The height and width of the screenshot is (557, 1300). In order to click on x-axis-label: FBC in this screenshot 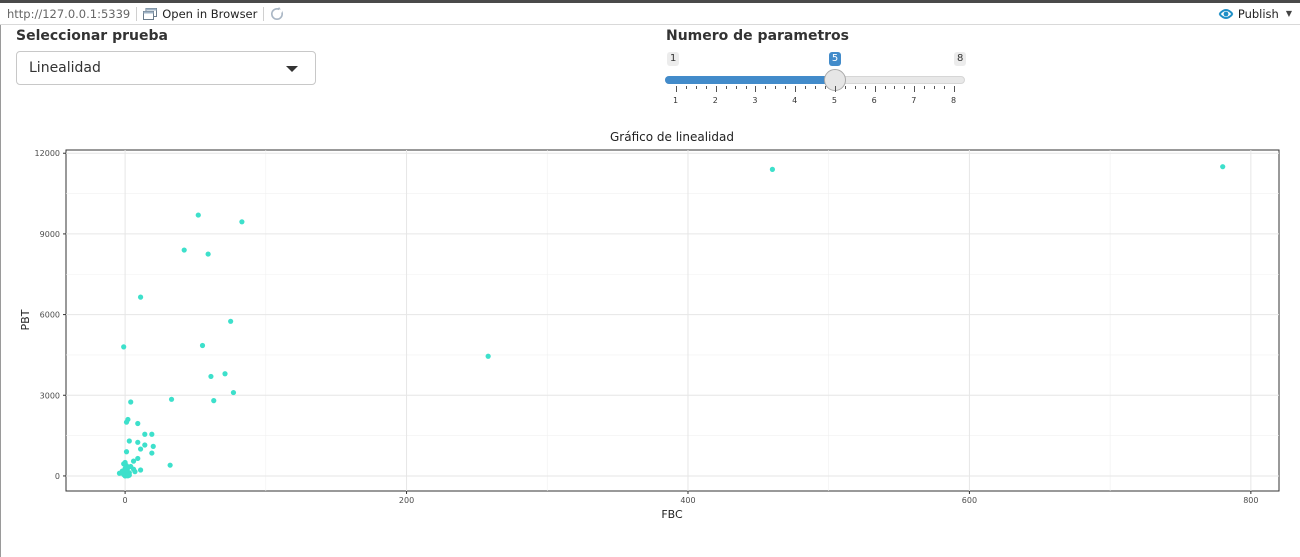, I will do `click(672, 514)`.